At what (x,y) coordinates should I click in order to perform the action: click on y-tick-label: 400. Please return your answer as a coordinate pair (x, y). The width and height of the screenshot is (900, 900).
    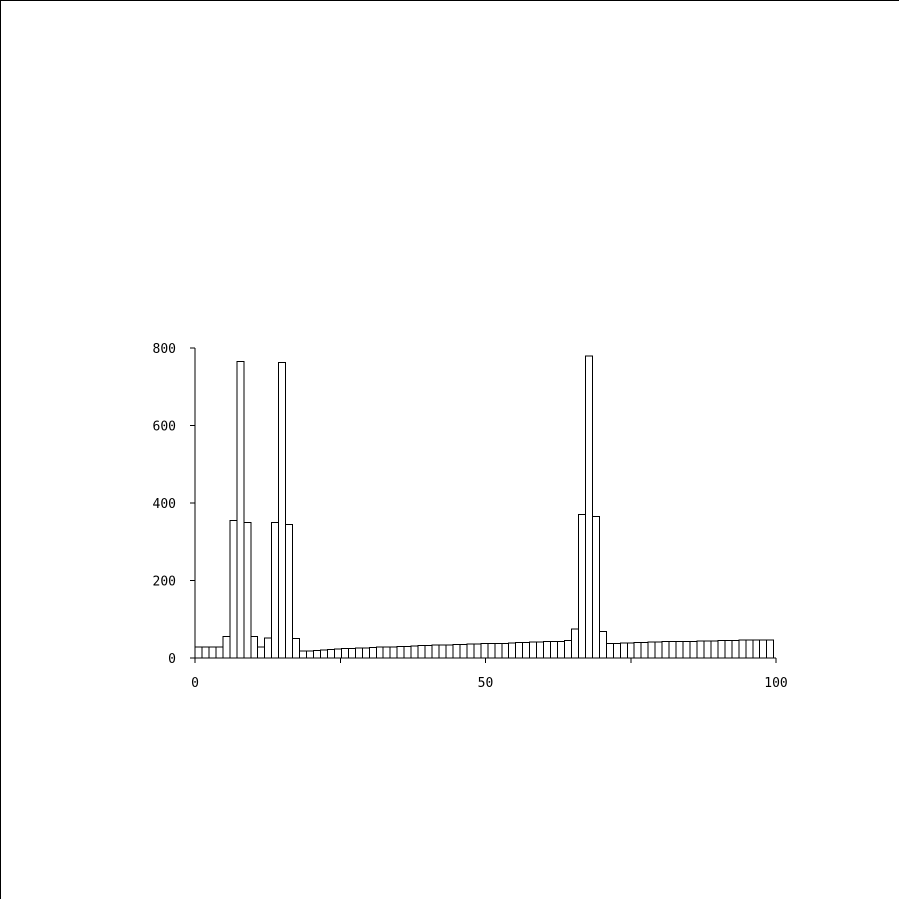
    Looking at the image, I should click on (164, 504).